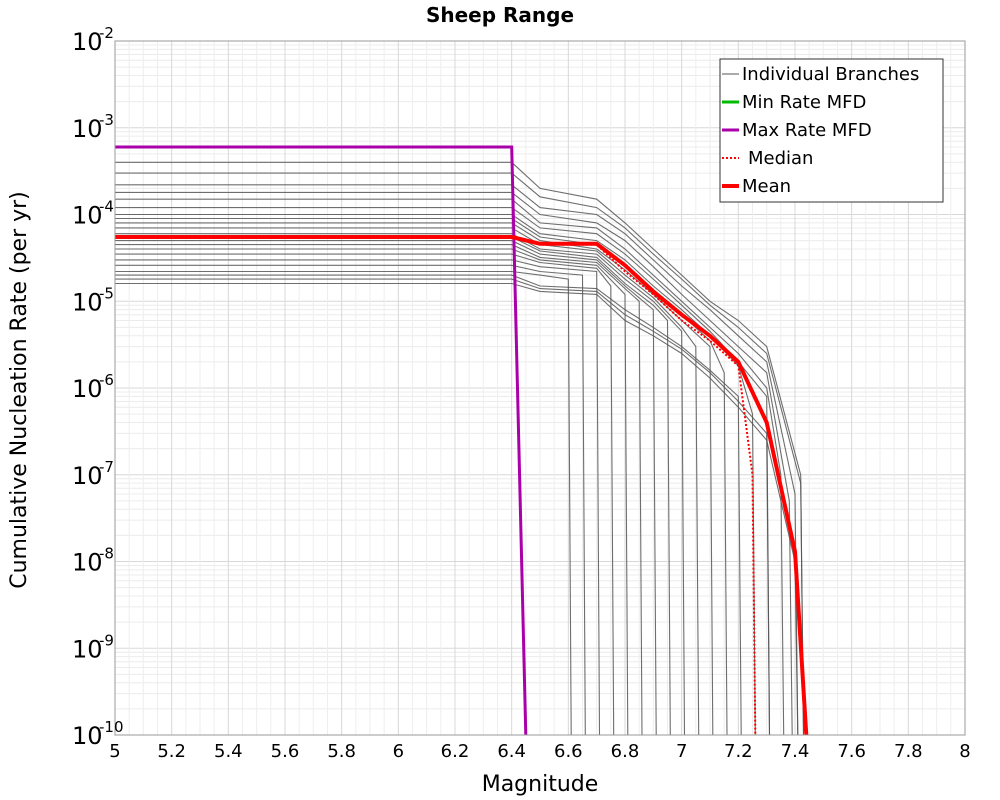 The width and height of the screenshot is (1000, 800). What do you see at coordinates (625, 751) in the screenshot?
I see `x-tick-label: 6.8` at bounding box center [625, 751].